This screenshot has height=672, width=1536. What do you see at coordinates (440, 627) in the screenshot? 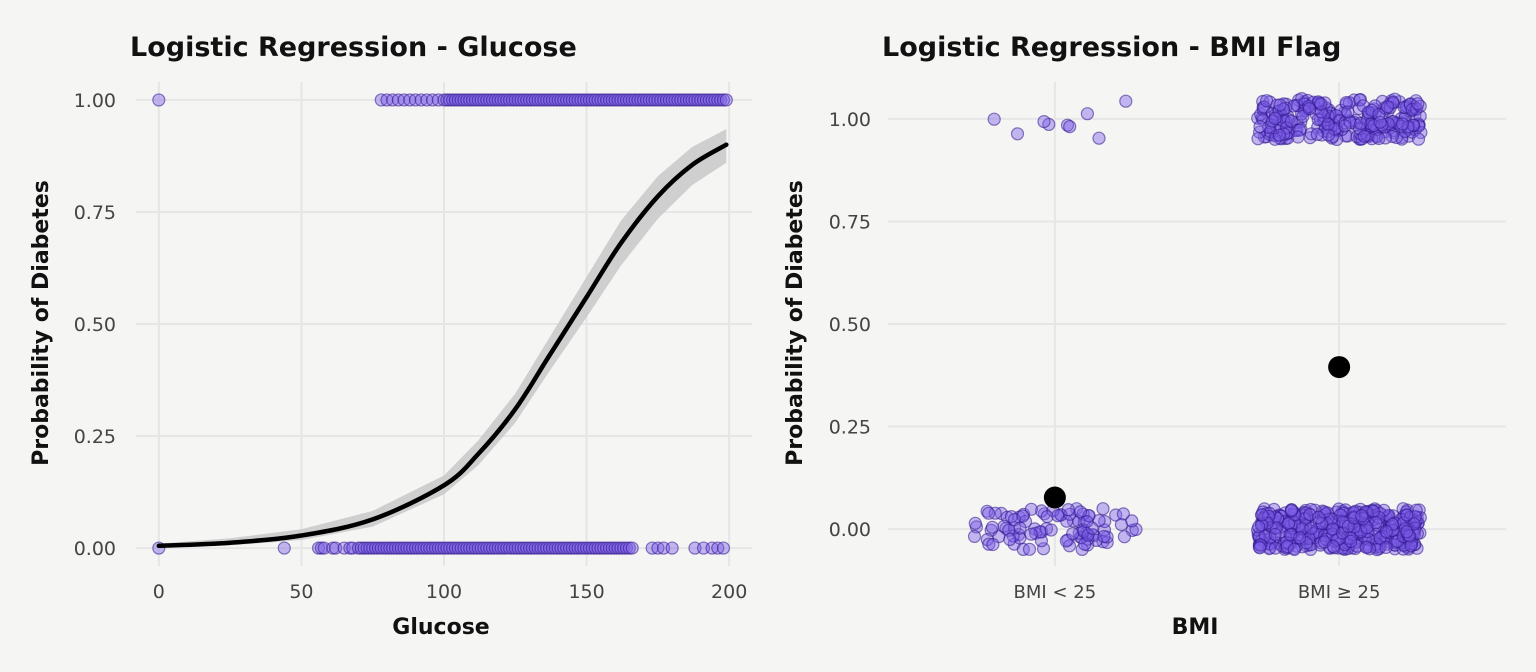
I see `glucose-x-axis-title: Glucose` at bounding box center [440, 627].